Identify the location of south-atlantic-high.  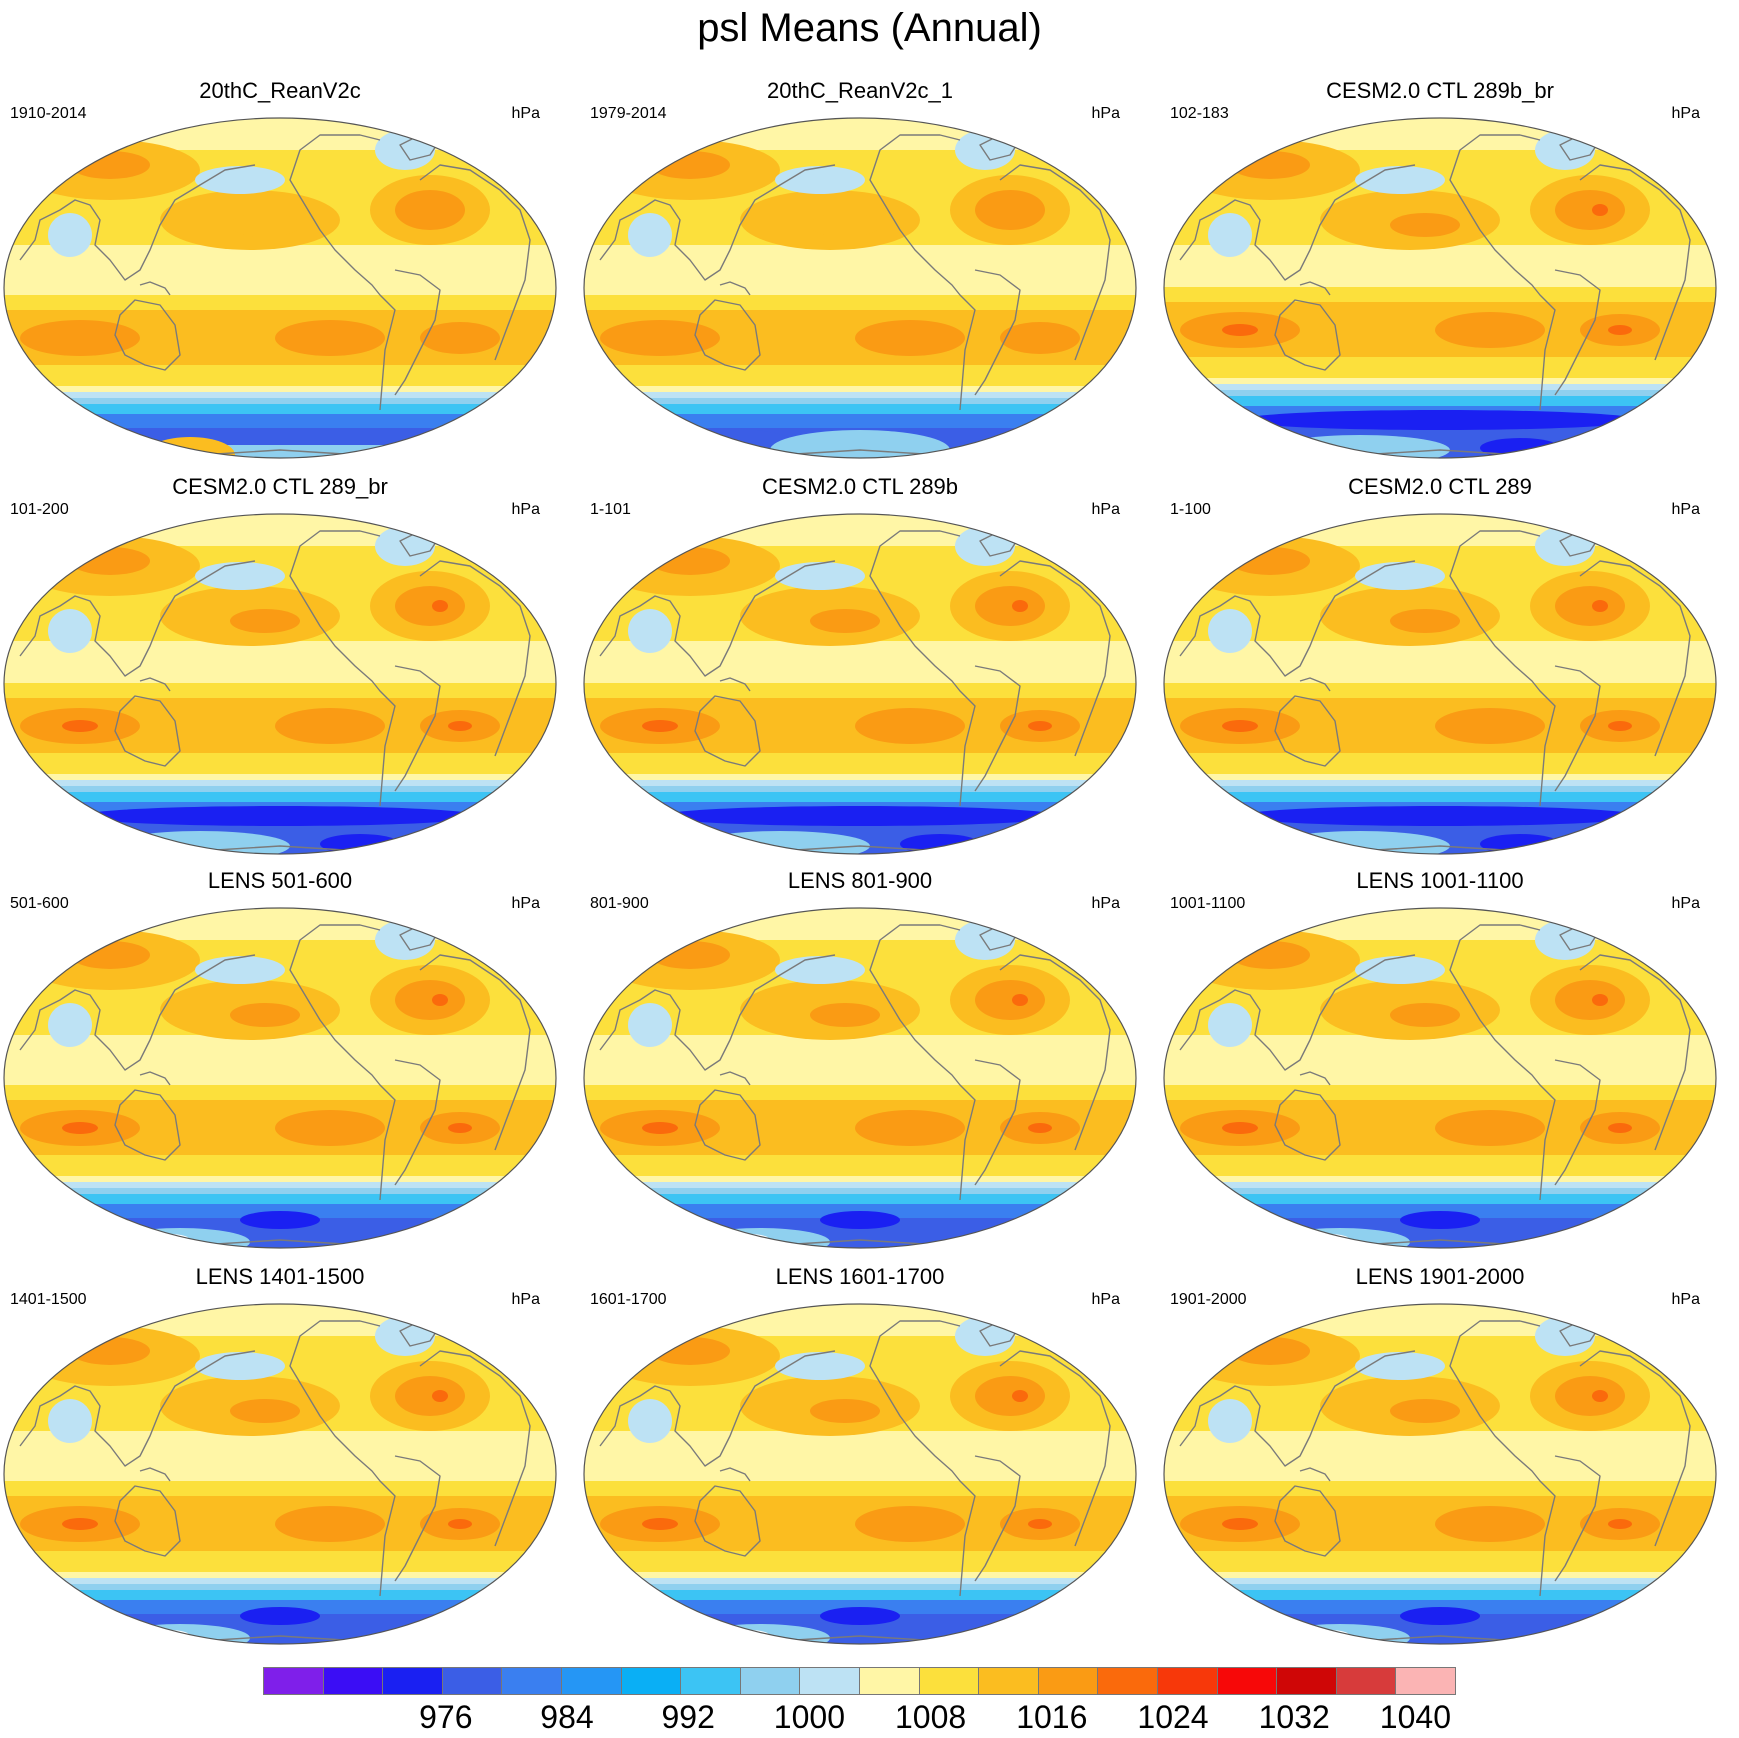
(460, 338).